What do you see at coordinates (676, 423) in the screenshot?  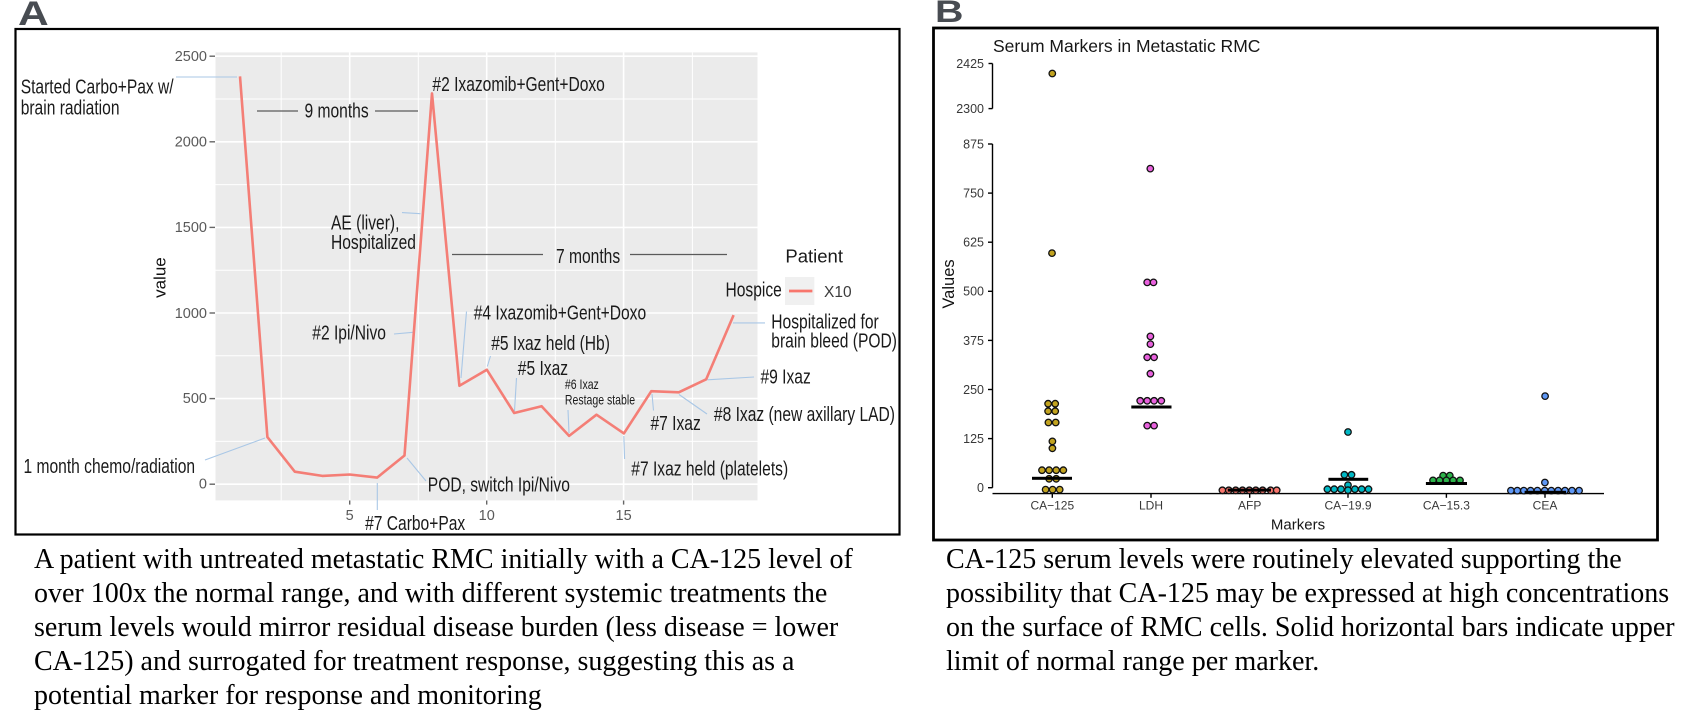 I see `svg-text: #7 Ixaz` at bounding box center [676, 423].